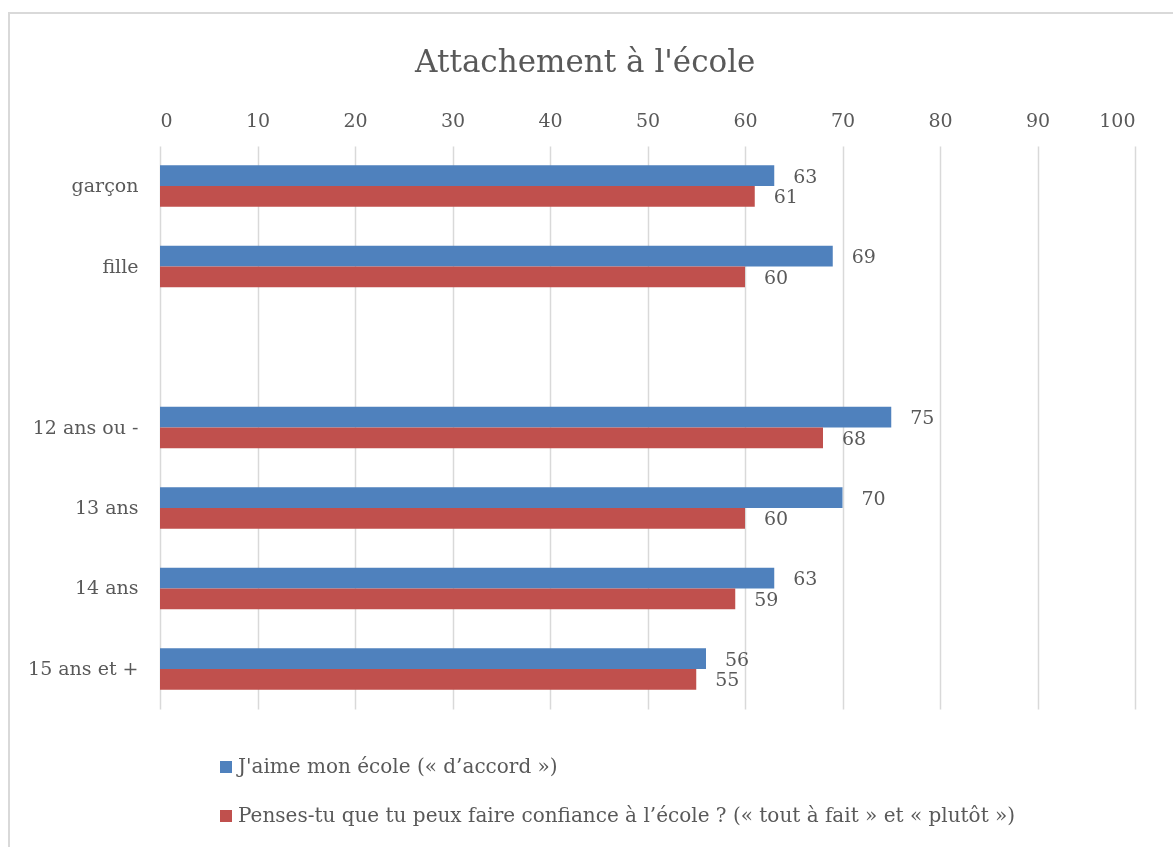 The width and height of the screenshot is (1173, 847). I want to click on y-tick-label: garçon, so click(105, 185).